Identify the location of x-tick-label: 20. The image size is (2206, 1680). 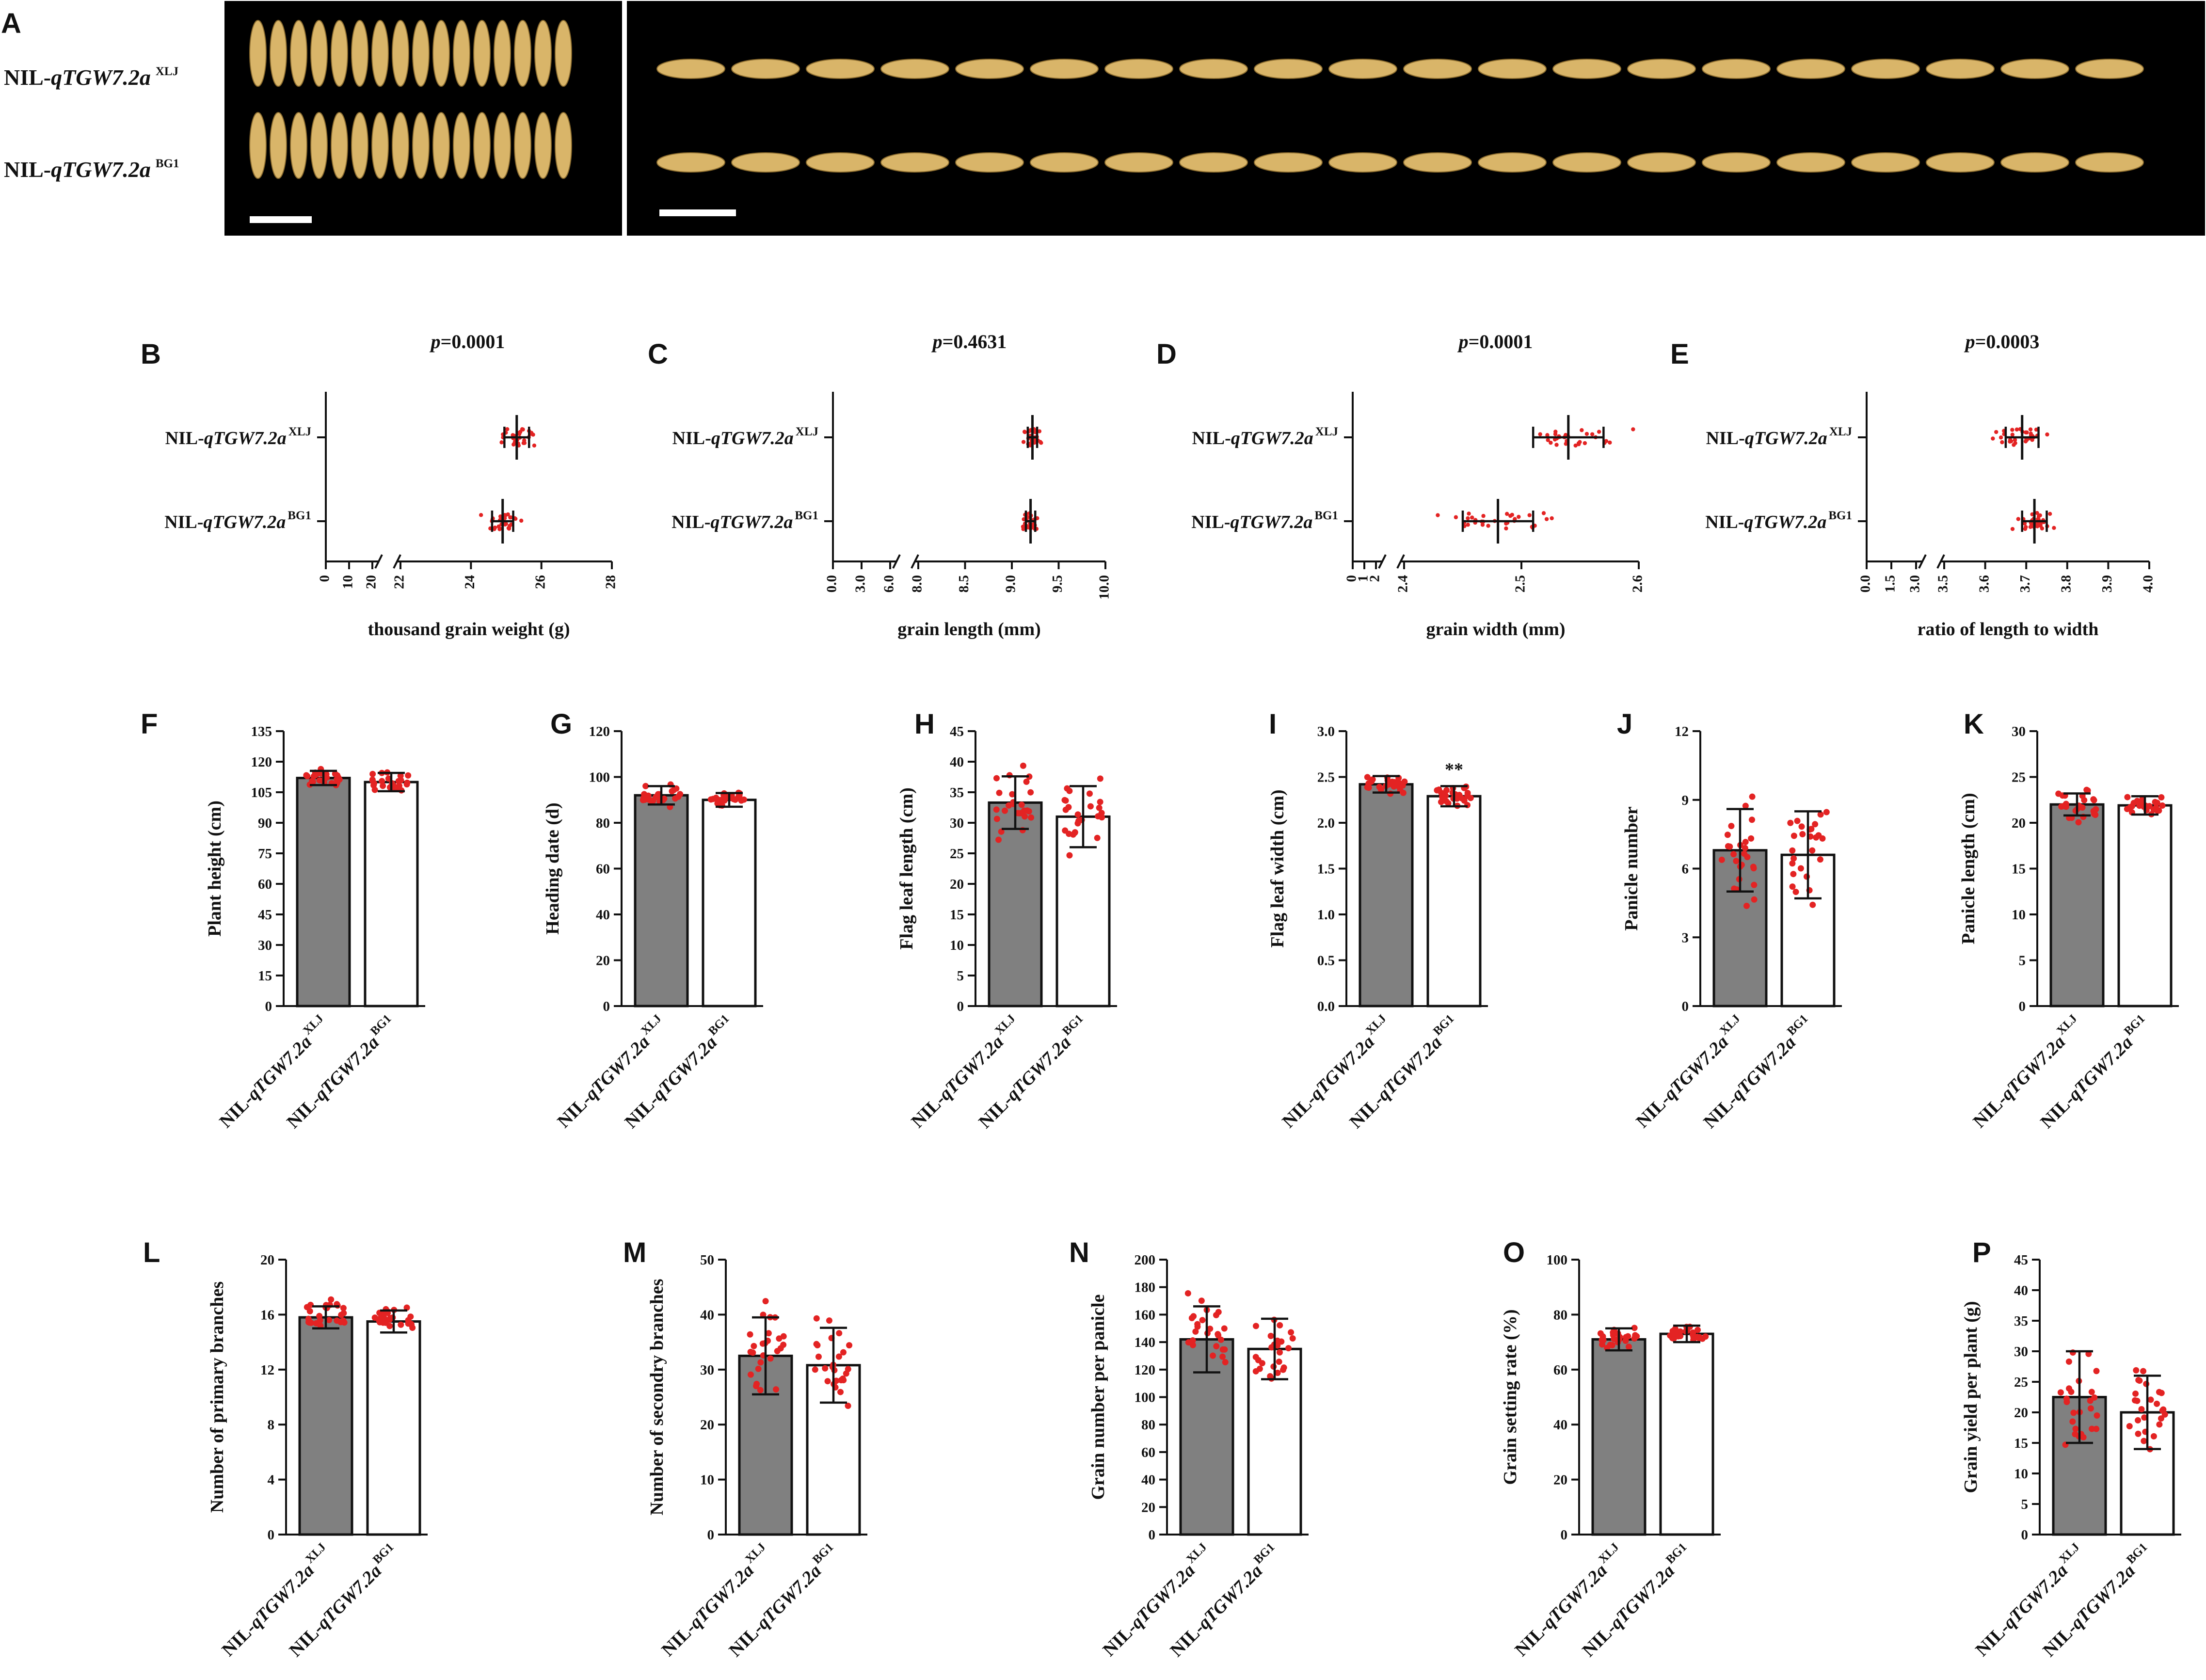
(371, 582).